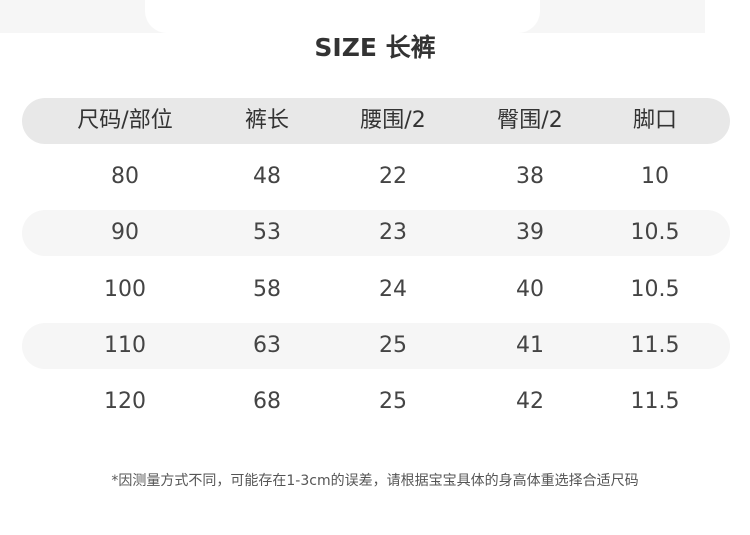 The width and height of the screenshot is (750, 535). Describe the element at coordinates (530, 176) in the screenshot. I see `table-cell: 38` at that location.